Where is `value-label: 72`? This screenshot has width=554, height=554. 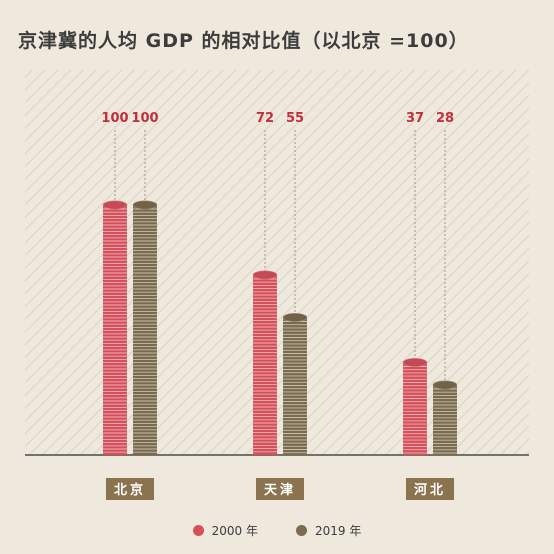 value-label: 72 is located at coordinates (265, 118).